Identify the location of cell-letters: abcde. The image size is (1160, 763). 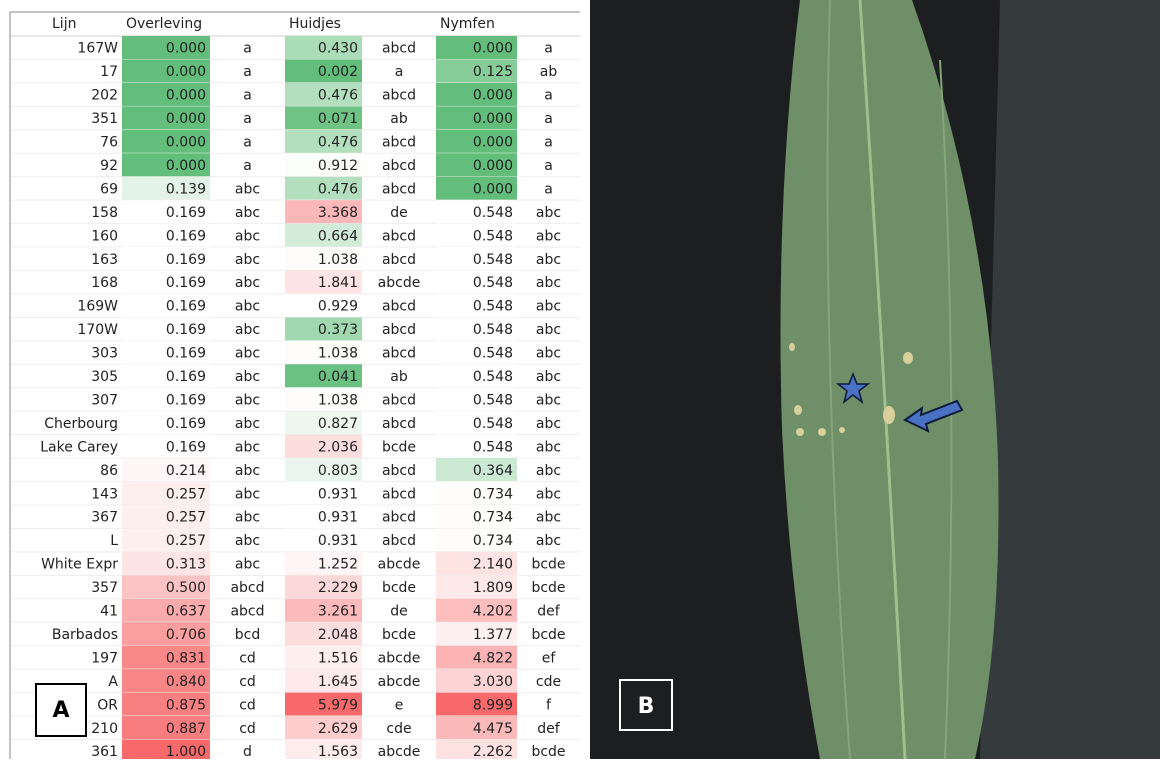
(399, 283).